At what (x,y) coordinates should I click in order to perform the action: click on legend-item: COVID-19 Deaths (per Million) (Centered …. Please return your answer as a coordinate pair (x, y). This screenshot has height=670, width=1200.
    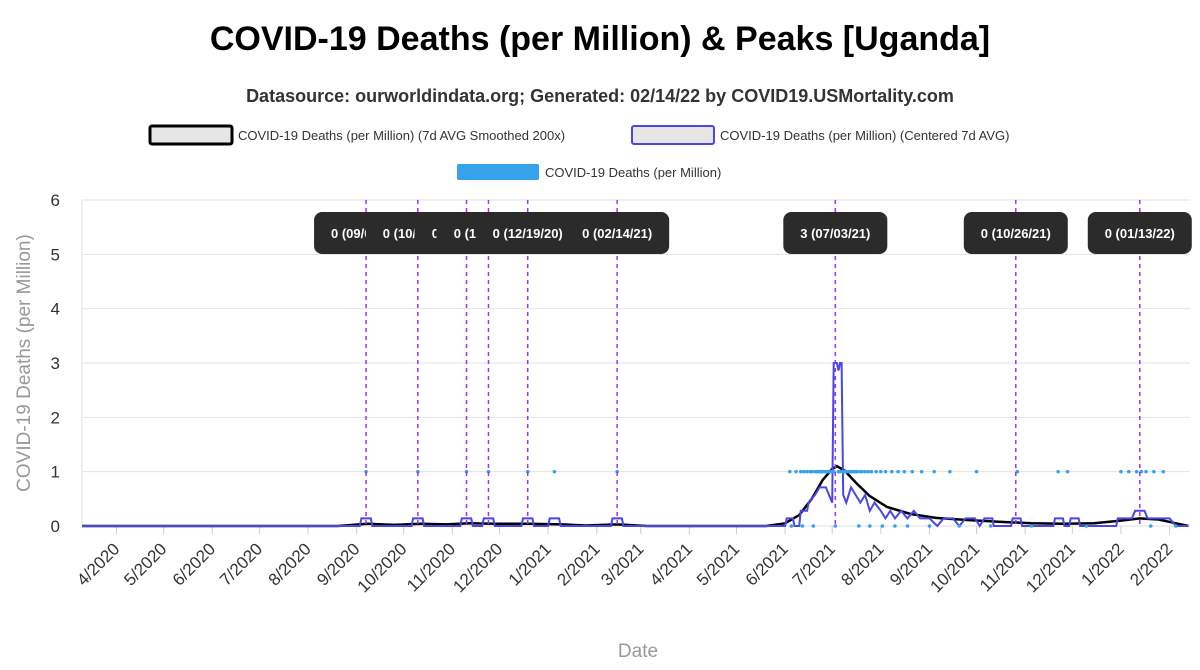
    Looking at the image, I should click on (820, 135).